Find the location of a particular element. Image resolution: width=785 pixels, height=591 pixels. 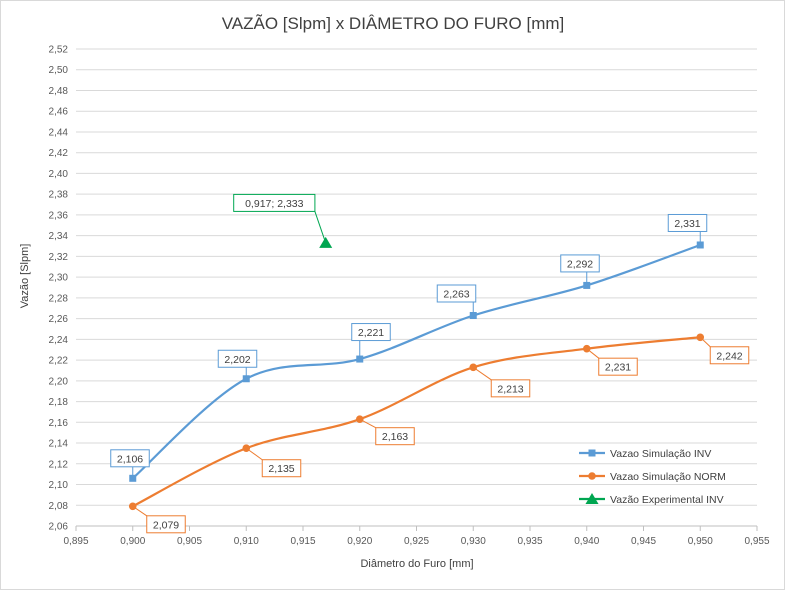

y-tick-label: 2,40 is located at coordinates (59, 174).